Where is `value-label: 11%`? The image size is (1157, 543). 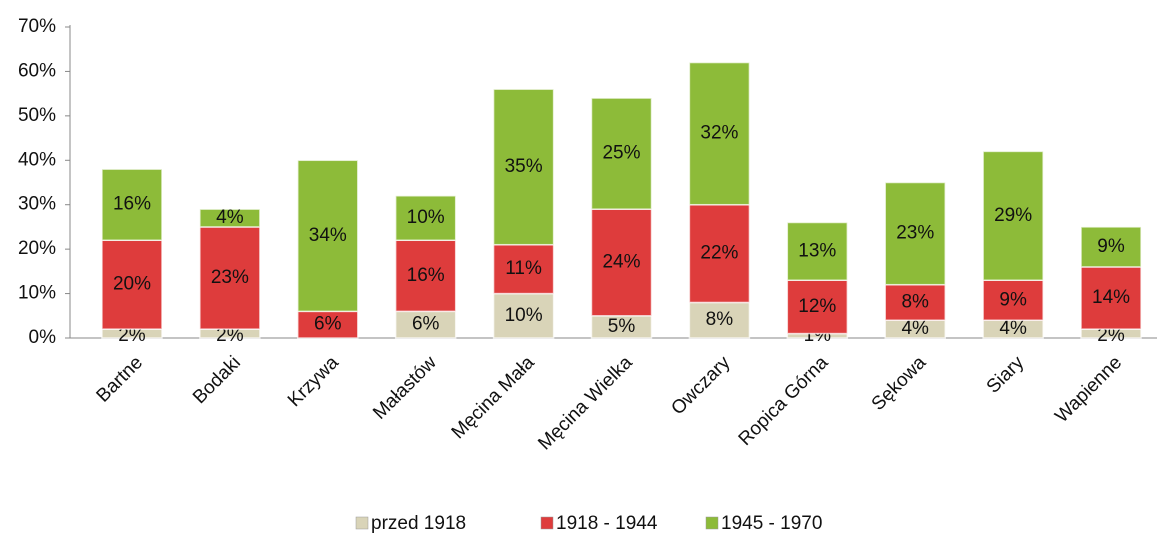 value-label: 11% is located at coordinates (523, 268).